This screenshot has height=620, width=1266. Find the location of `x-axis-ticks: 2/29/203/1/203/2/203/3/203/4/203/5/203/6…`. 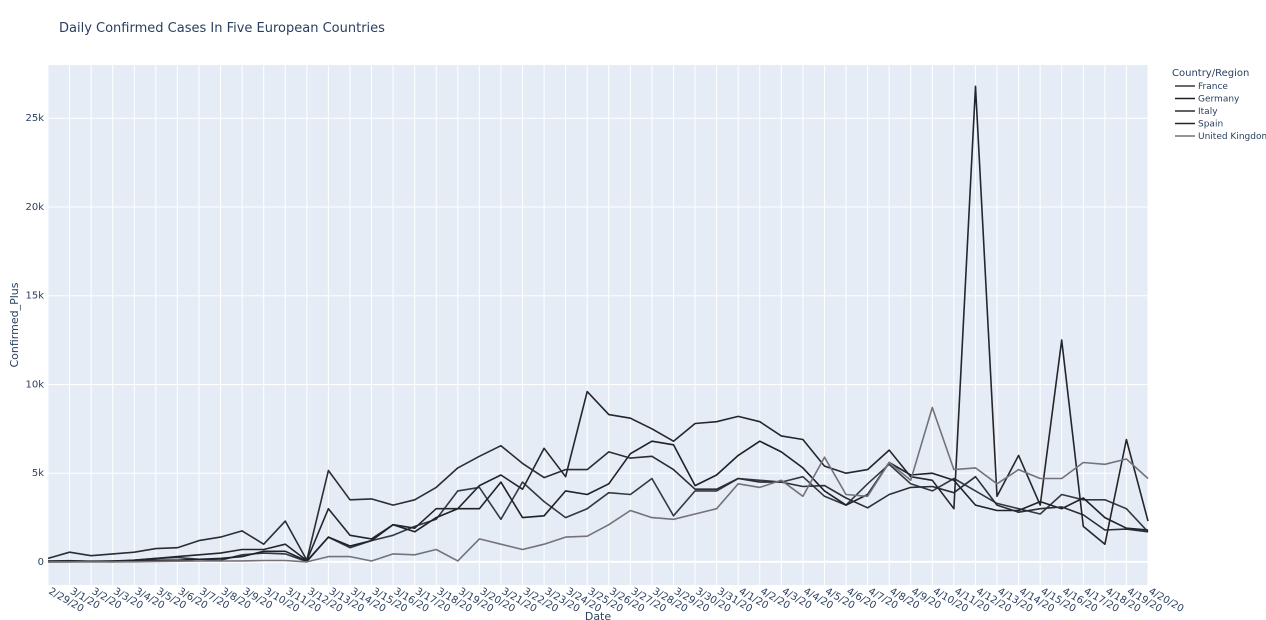

x-axis-ticks: 2/29/203/1/203/2/203/3/203/4/203/5/203/6… is located at coordinates (616, 600).